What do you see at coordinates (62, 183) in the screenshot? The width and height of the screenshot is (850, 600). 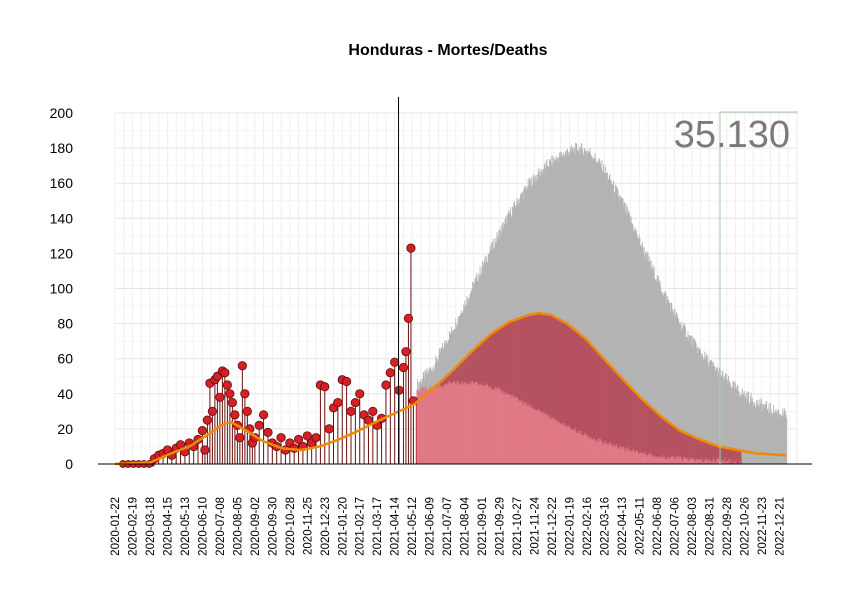 I see `y-tick-label: 160` at bounding box center [62, 183].